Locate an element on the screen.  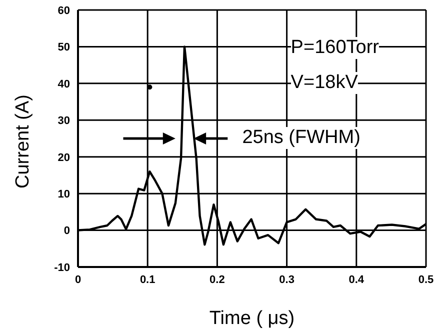
x-tick-label: 0.5 is located at coordinates (426, 280).